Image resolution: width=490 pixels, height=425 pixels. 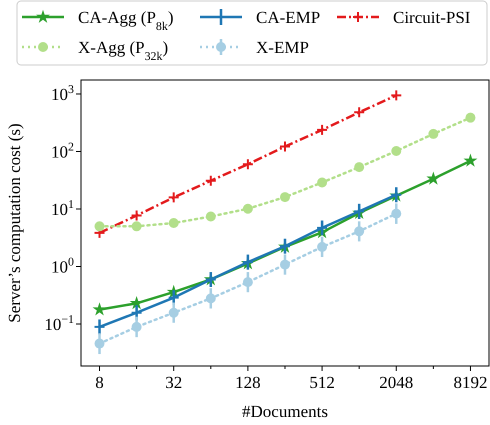 I want to click on legend-label: CA-EMP, so click(x=288, y=17).